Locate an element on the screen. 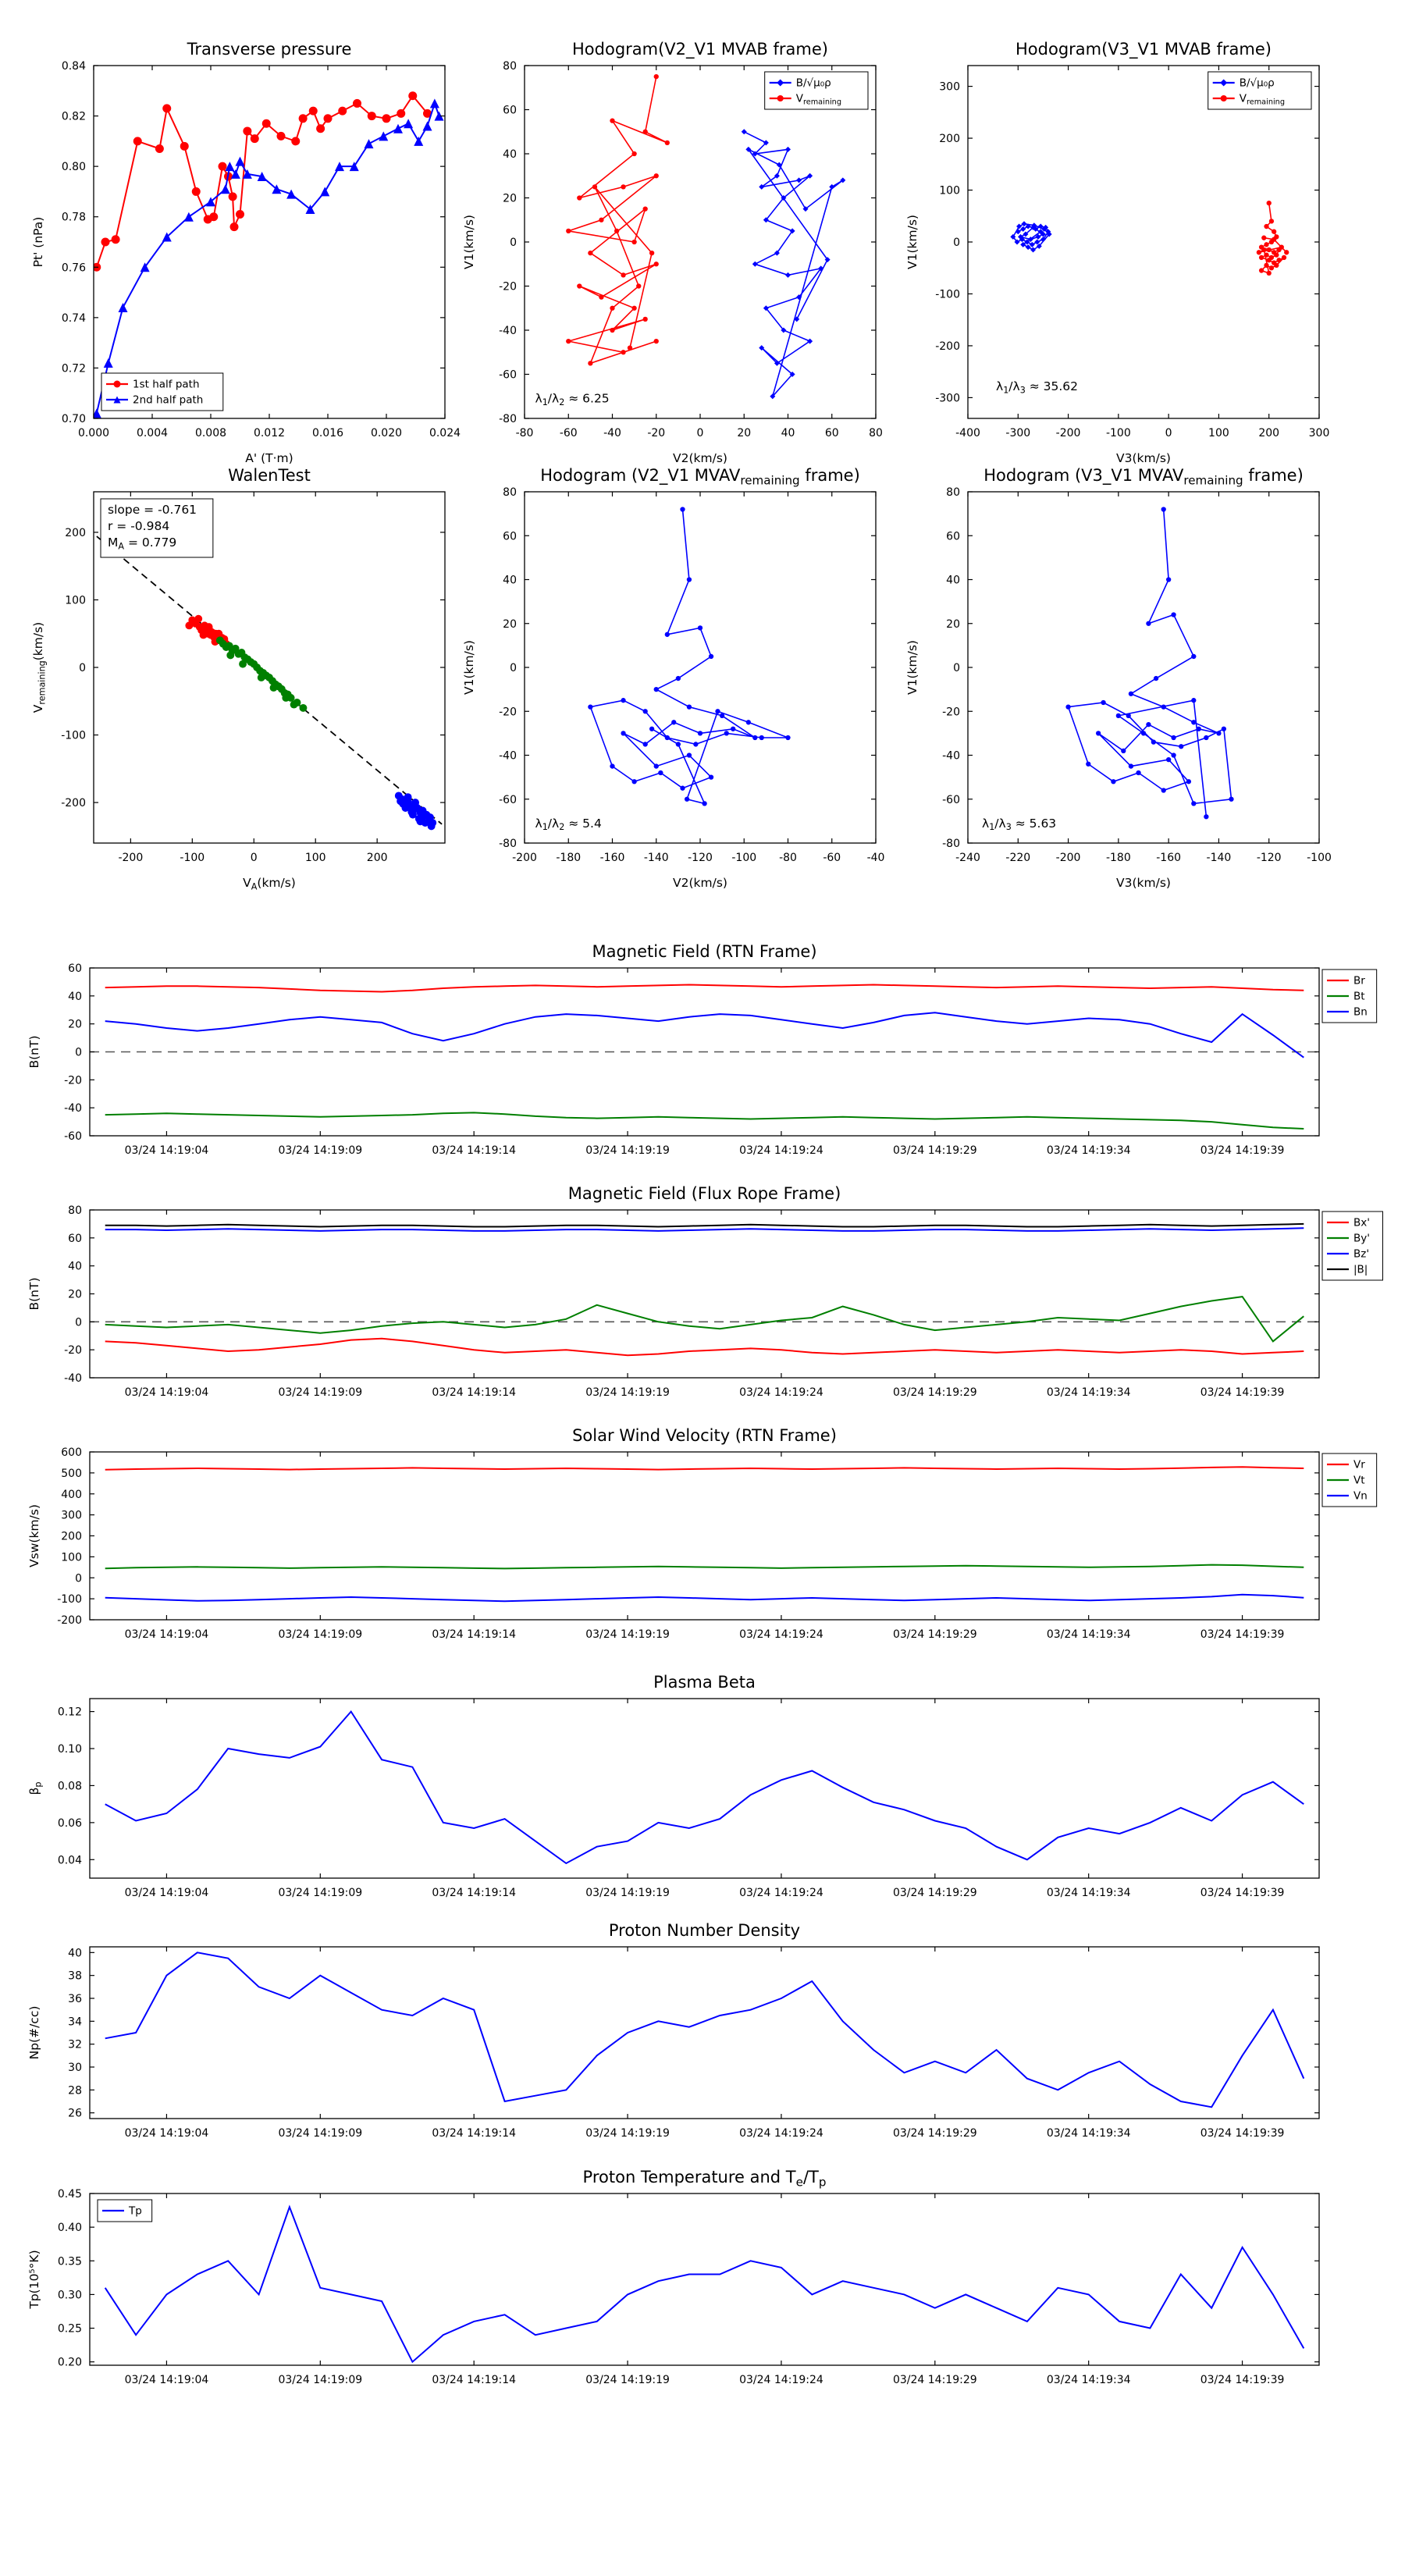 The width and height of the screenshot is (1405, 2576). svg-text: Br is located at coordinates (1359, 981).